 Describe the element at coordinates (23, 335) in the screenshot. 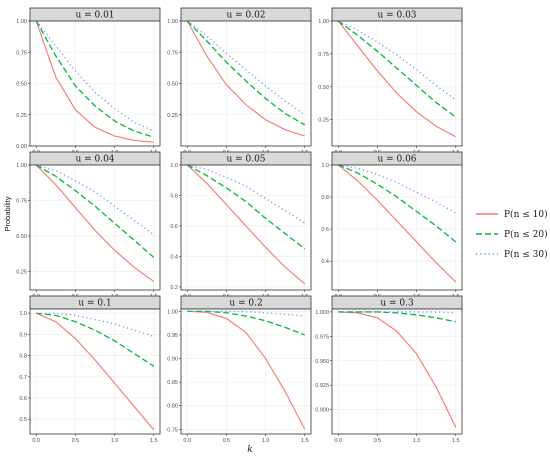

I see `y-tick-label: 0.9` at that location.